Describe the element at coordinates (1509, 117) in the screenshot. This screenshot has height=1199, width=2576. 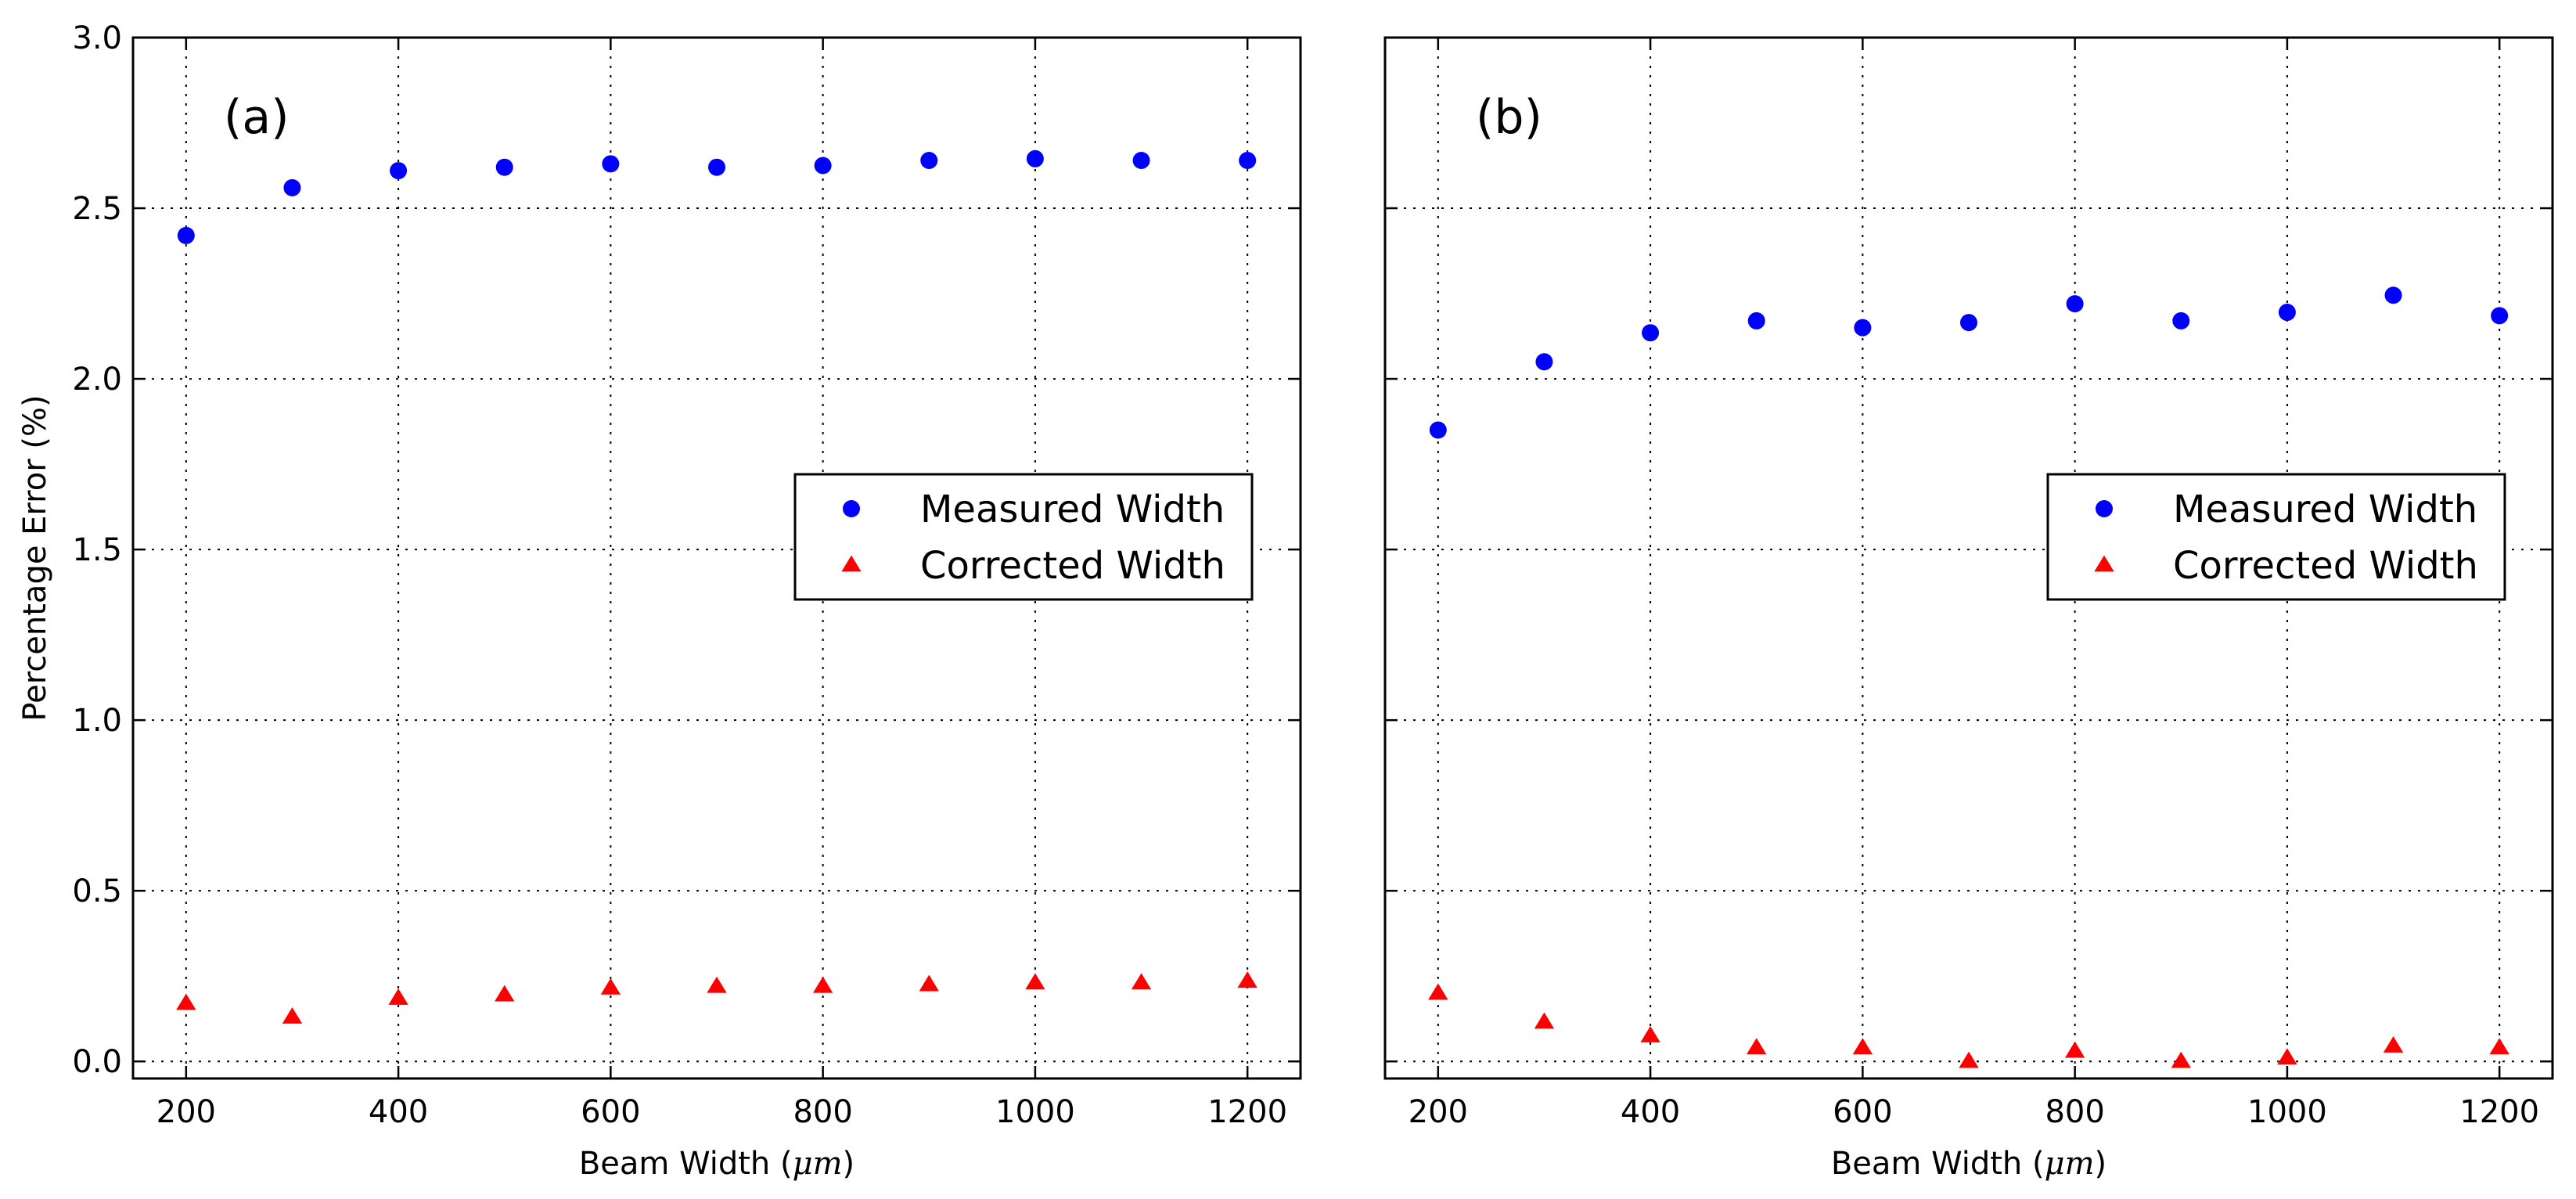
I see `panel-label: (b)` at that location.